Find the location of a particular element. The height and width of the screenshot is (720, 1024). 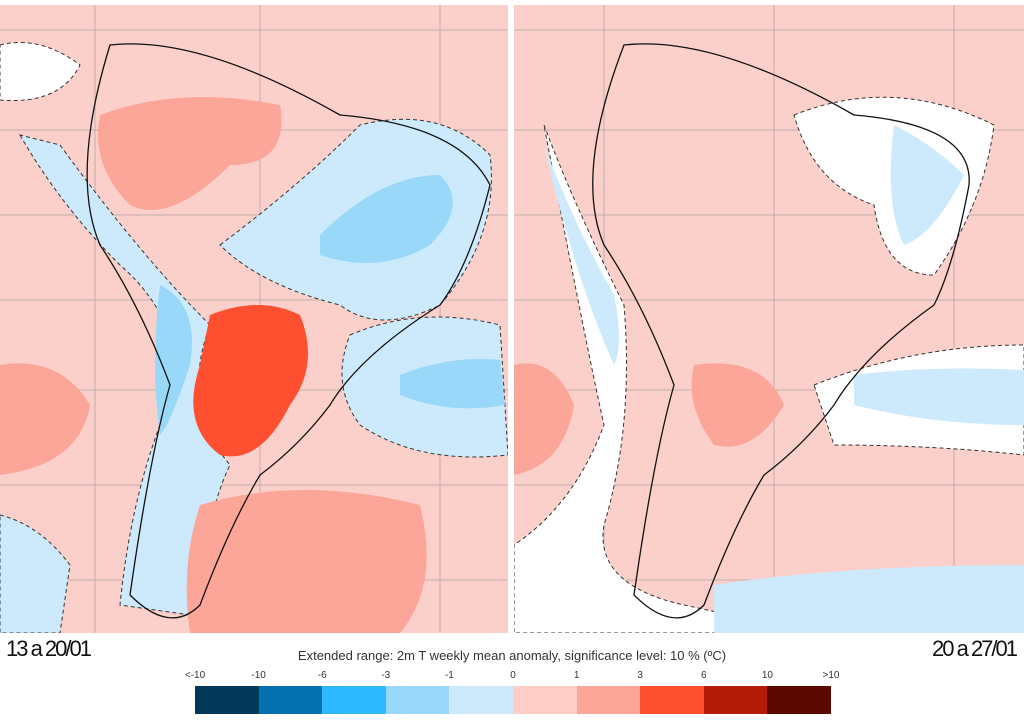

legend-tick-label: <-10 is located at coordinates (195, 675).